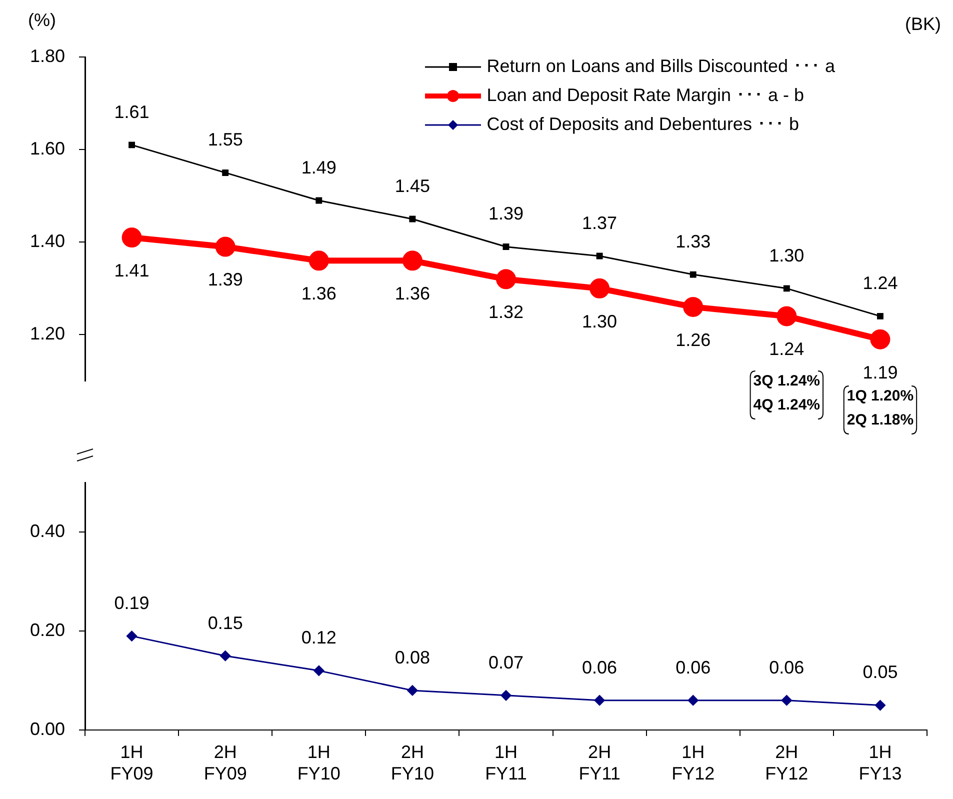 The height and width of the screenshot is (799, 953). Describe the element at coordinates (599, 763) in the screenshot. I see `x-tick-label: 2H FY11` at that location.